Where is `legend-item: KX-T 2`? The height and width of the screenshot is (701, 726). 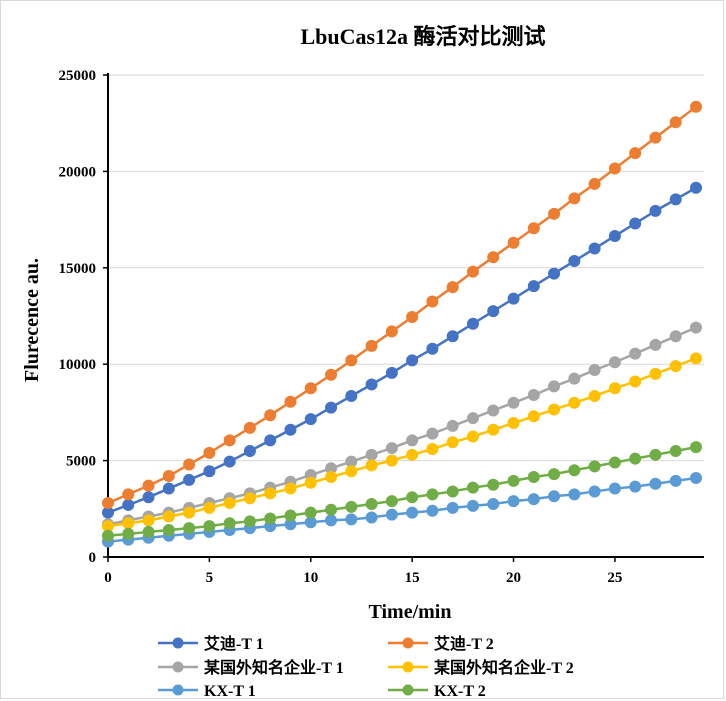
legend-item: KX-T 2 is located at coordinates (437, 691).